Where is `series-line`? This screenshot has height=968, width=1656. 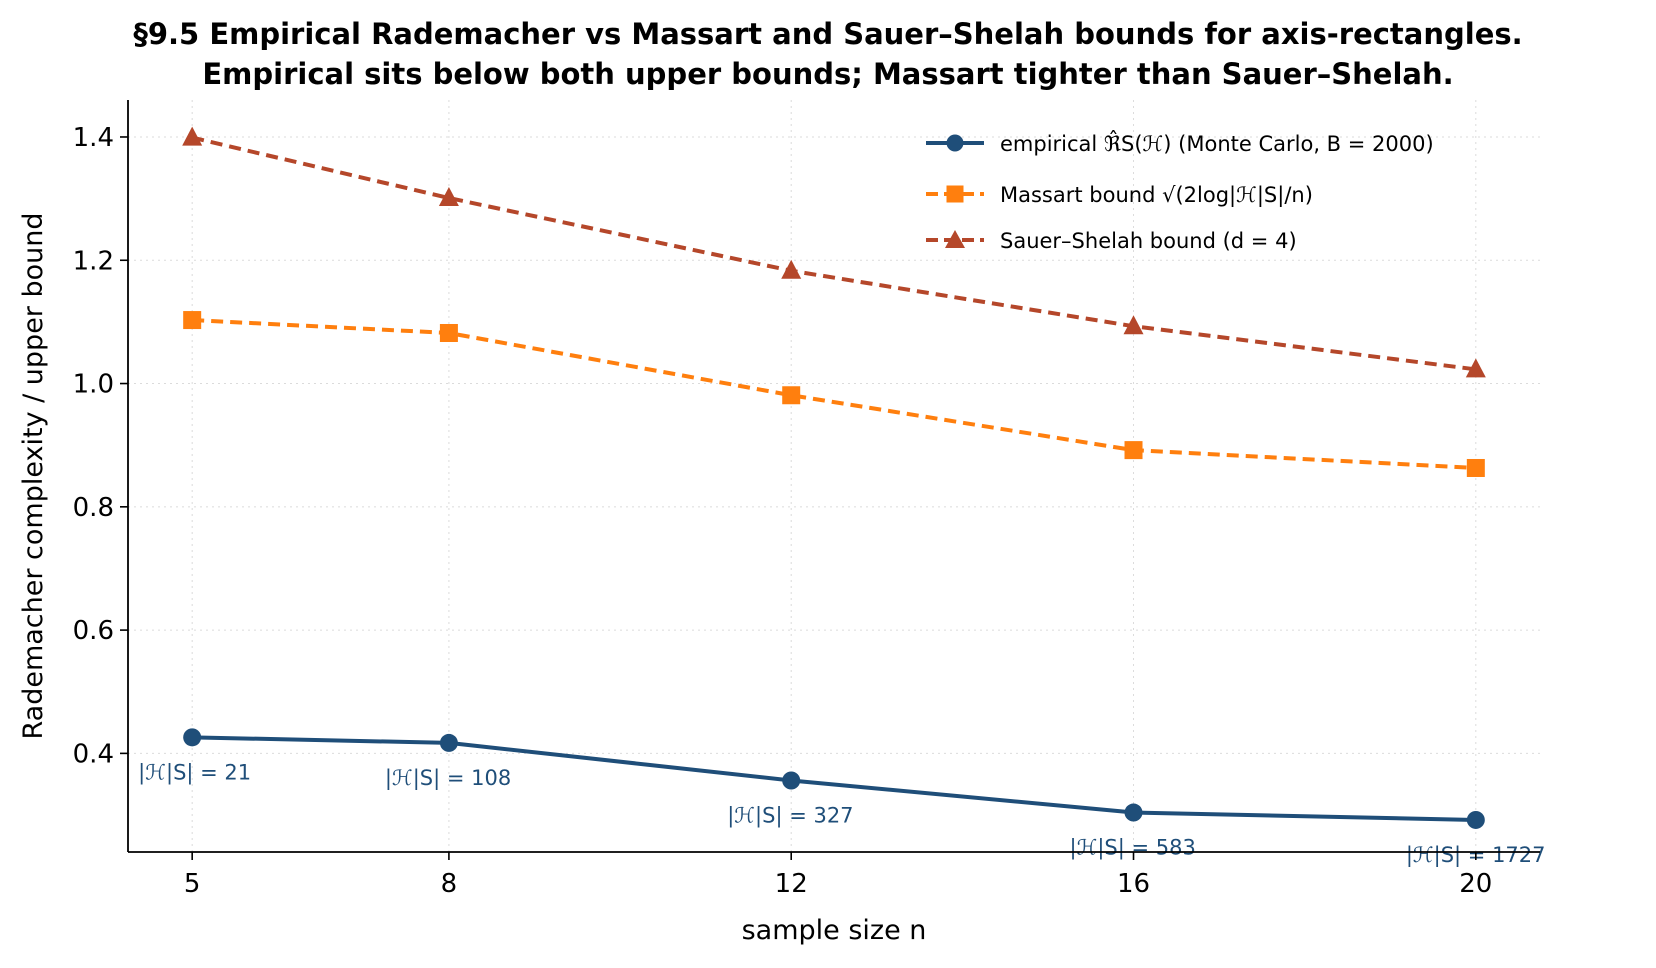 series-line is located at coordinates (834, 394).